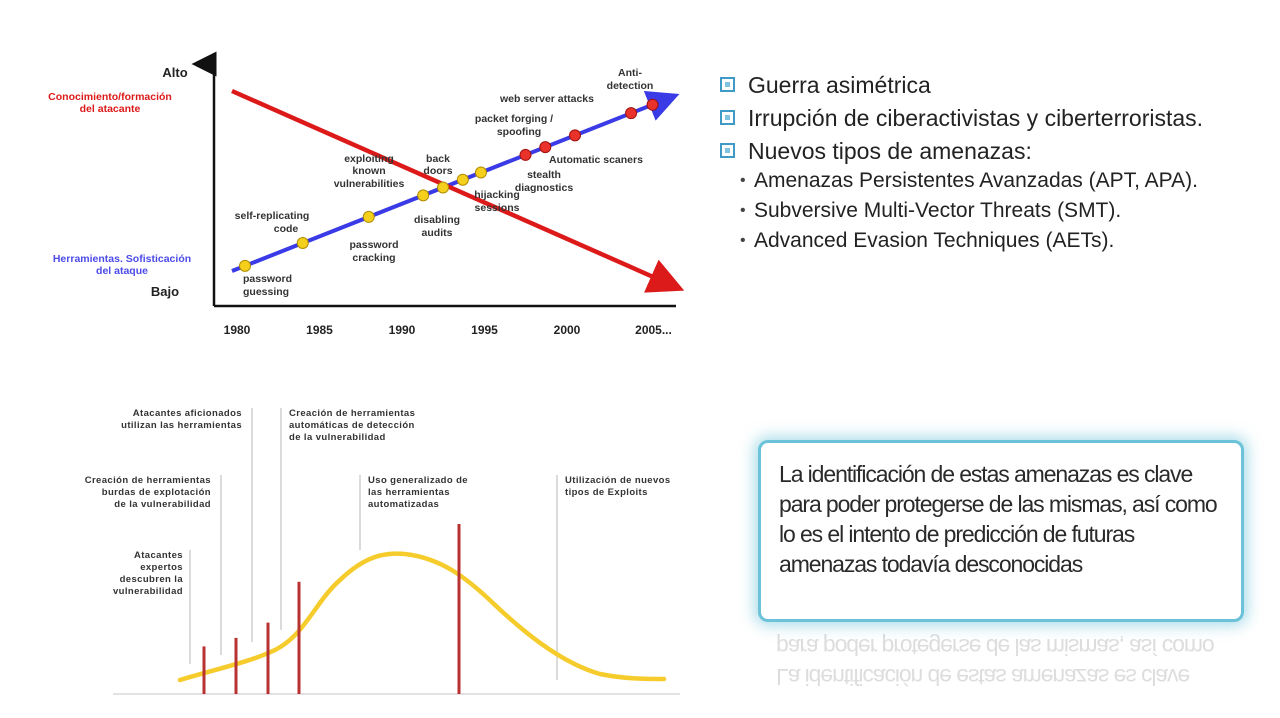  What do you see at coordinates (458, 190) in the screenshot?
I see `red-trend-arrow` at bounding box center [458, 190].